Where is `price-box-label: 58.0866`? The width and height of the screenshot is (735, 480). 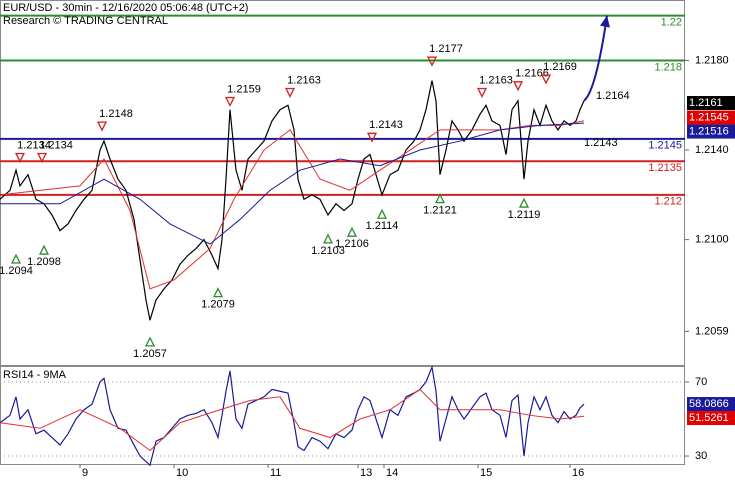
price-box-label: 58.0866 is located at coordinates (709, 404).